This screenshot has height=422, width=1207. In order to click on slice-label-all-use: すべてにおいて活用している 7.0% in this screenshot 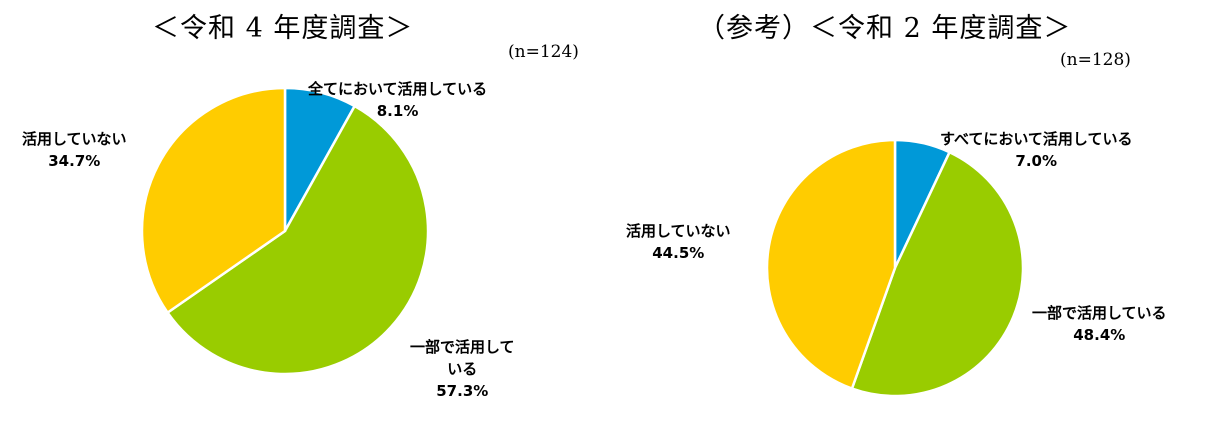, I will do `click(1036, 150)`.